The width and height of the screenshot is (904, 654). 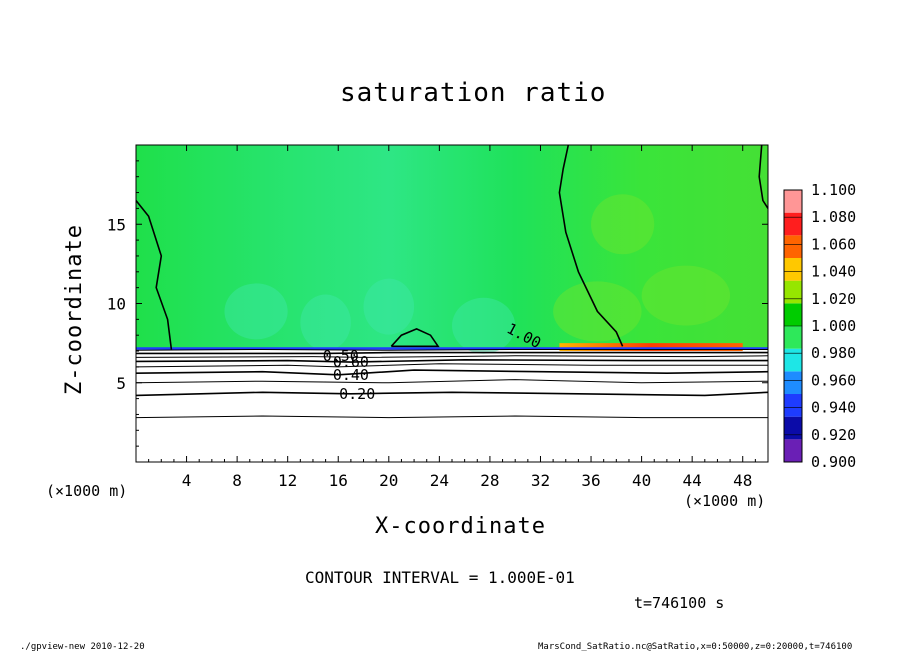 I want to click on colorbar-label-2: 0.940, so click(x=833, y=408).